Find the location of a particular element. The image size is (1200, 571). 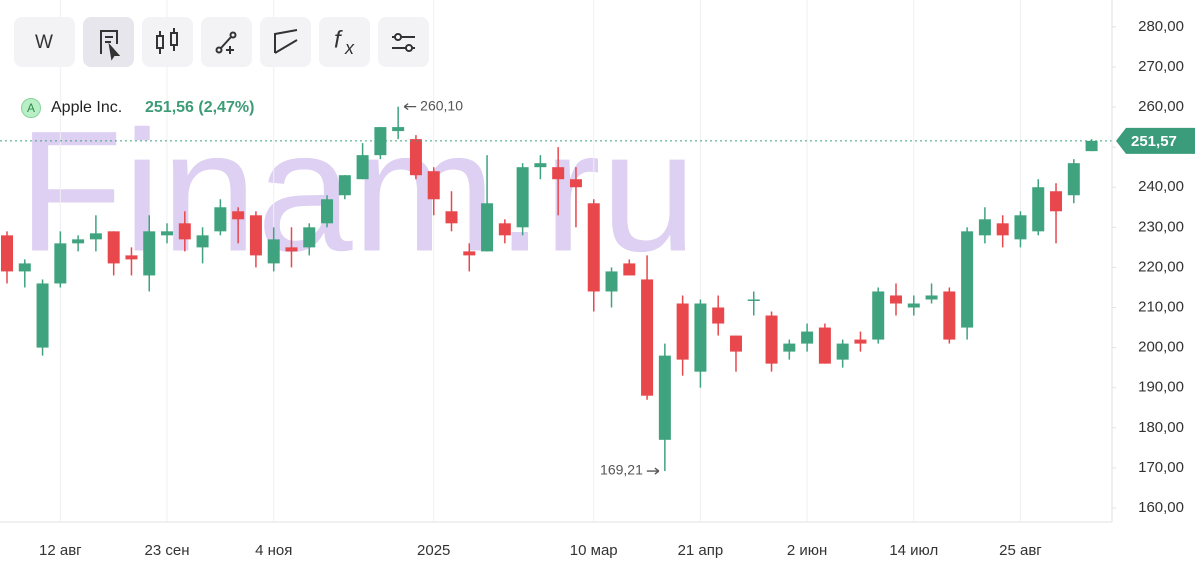

x-tick-label: 21 апр is located at coordinates (701, 550).